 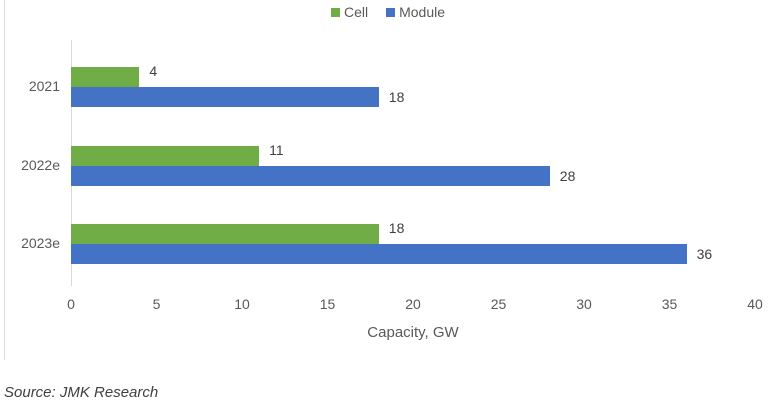 What do you see at coordinates (44, 86) in the screenshot?
I see `category-label: 2021` at bounding box center [44, 86].